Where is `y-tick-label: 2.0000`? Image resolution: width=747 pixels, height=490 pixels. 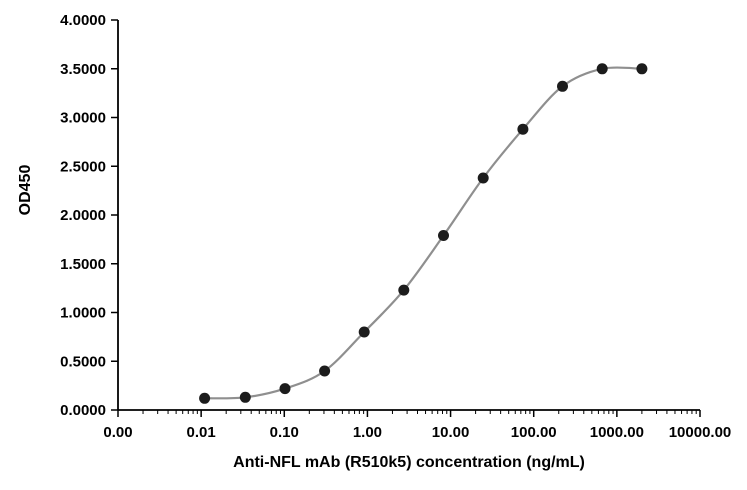
y-tick-label: 2.0000 is located at coordinates (83, 215).